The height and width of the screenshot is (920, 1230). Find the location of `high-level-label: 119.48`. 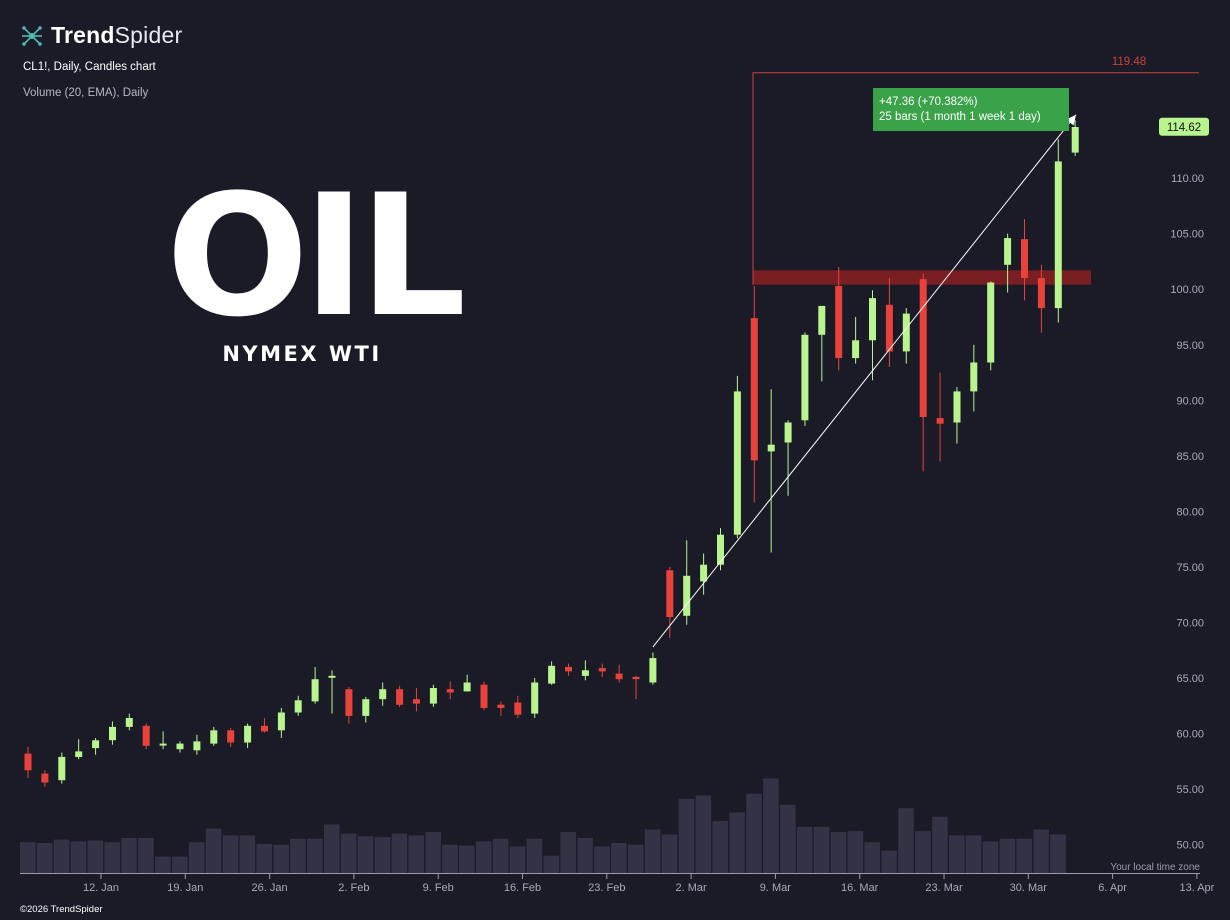

high-level-label: 119.48 is located at coordinates (1129, 62).